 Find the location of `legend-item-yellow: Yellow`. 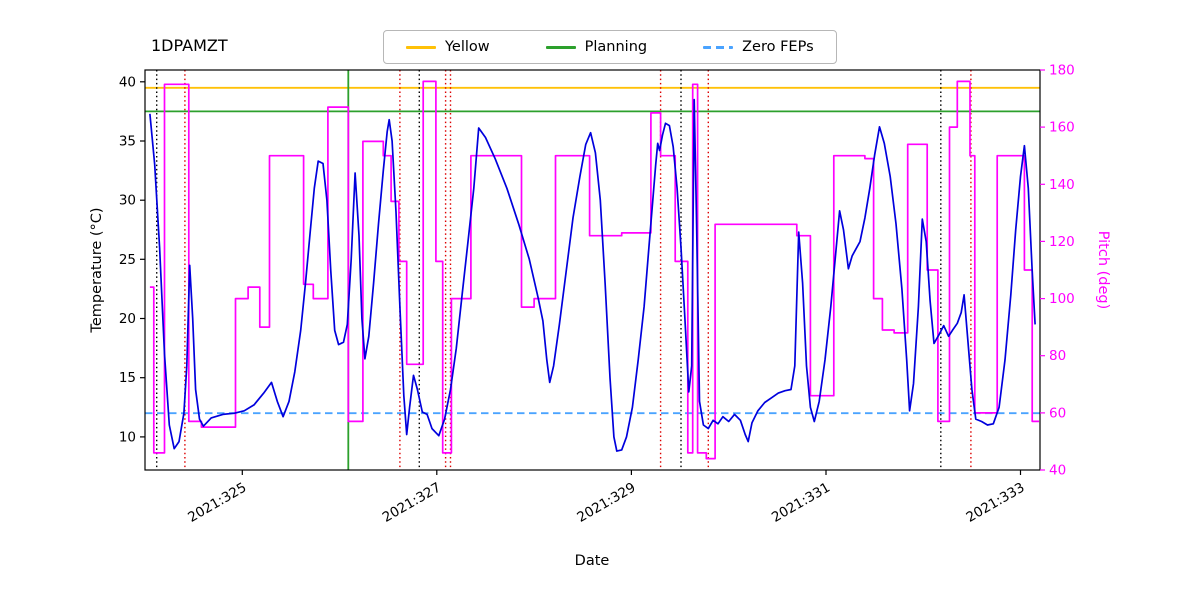

legend-item-yellow: Yellow is located at coordinates (448, 47).